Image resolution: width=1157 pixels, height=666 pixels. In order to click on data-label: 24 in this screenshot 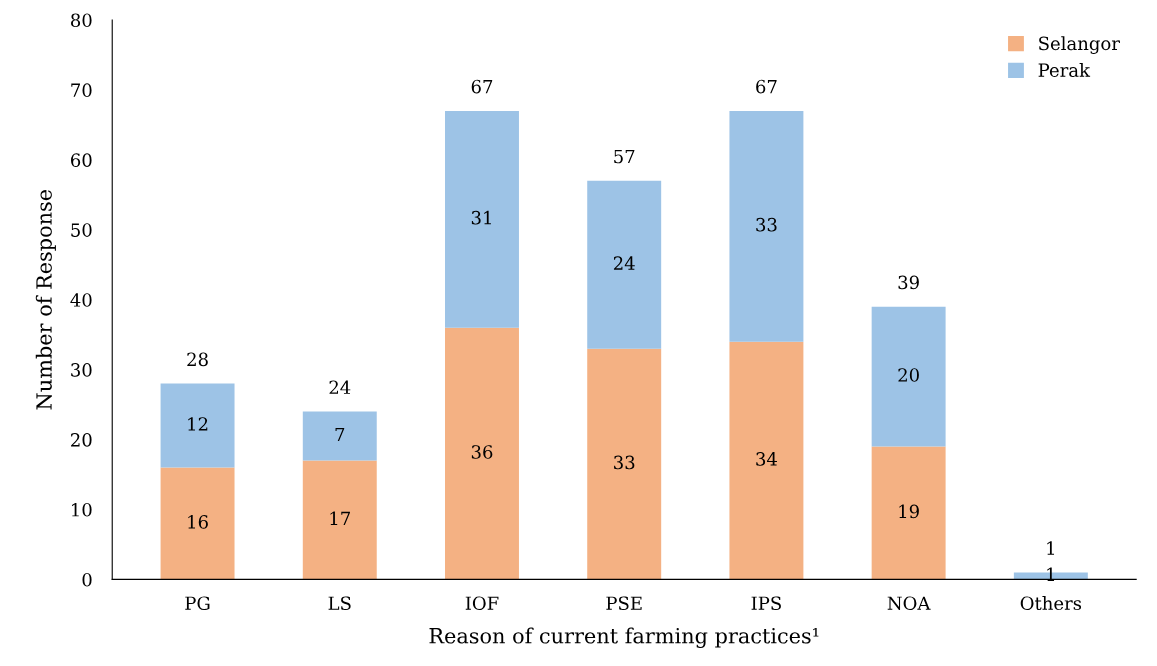, I will do `click(624, 263)`.